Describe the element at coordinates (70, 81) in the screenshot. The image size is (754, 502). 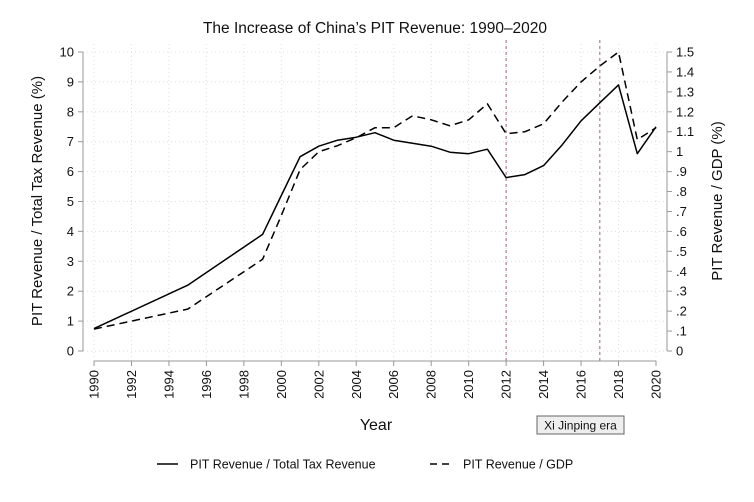
I see `y-tick-label: 9` at that location.